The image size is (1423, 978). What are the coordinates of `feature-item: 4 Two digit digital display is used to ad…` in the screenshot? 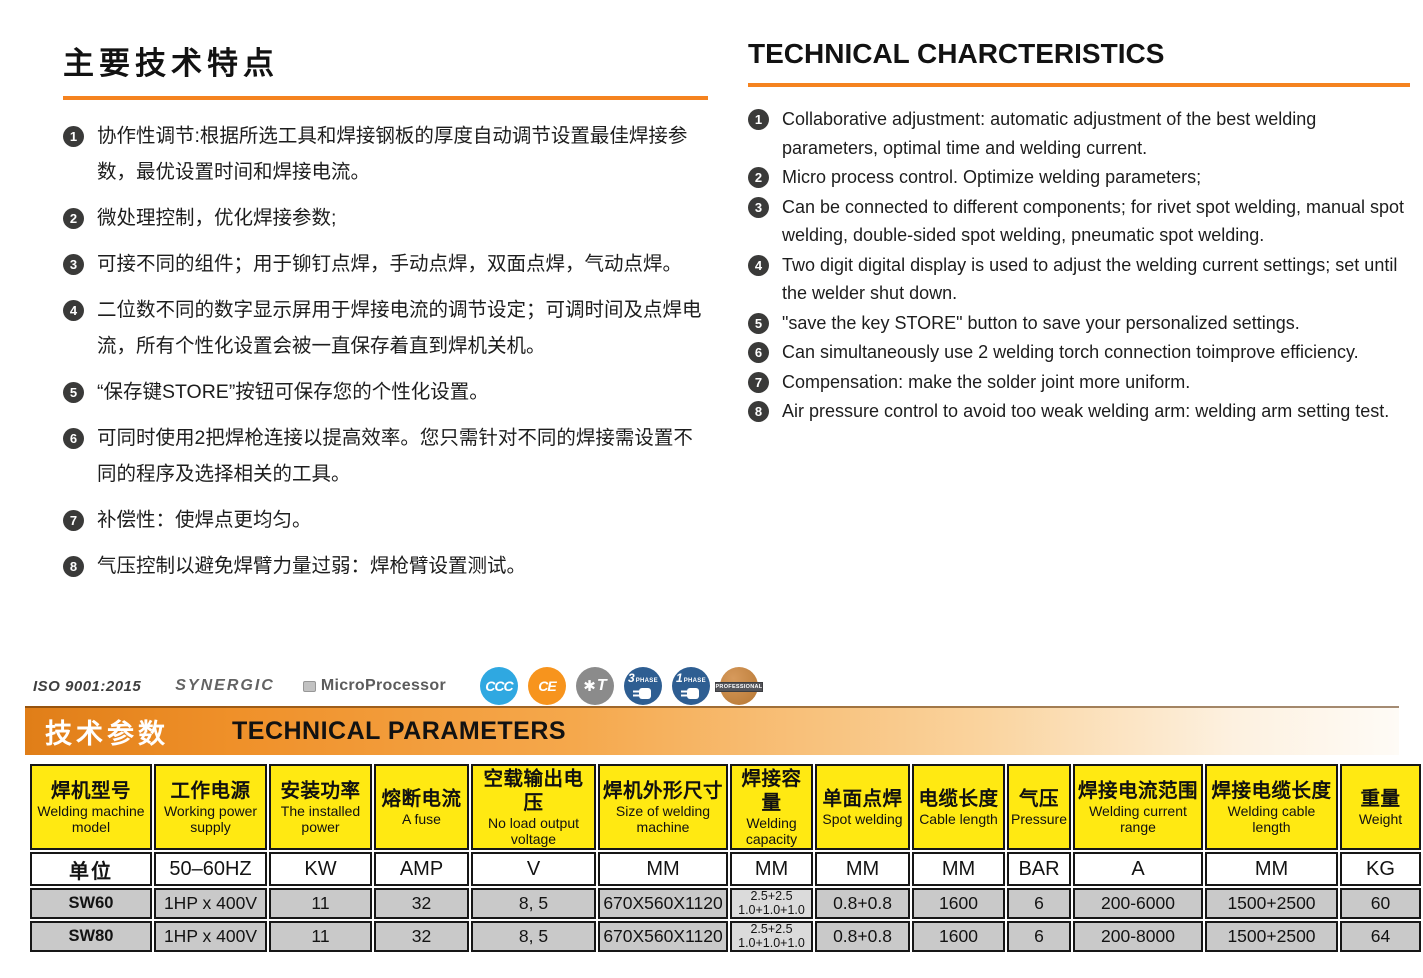 It's located at (1079, 279).